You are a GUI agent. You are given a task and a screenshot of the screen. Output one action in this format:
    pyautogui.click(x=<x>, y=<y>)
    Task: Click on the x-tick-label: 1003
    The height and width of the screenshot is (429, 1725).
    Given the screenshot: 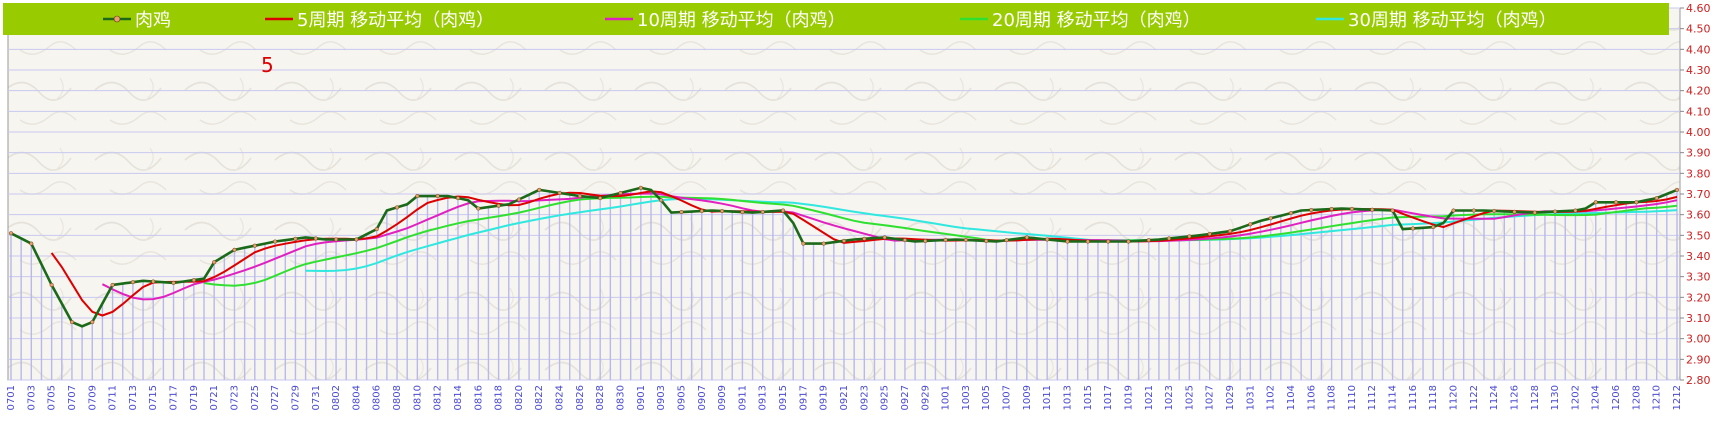 What is the action you would take?
    pyautogui.click(x=966, y=397)
    